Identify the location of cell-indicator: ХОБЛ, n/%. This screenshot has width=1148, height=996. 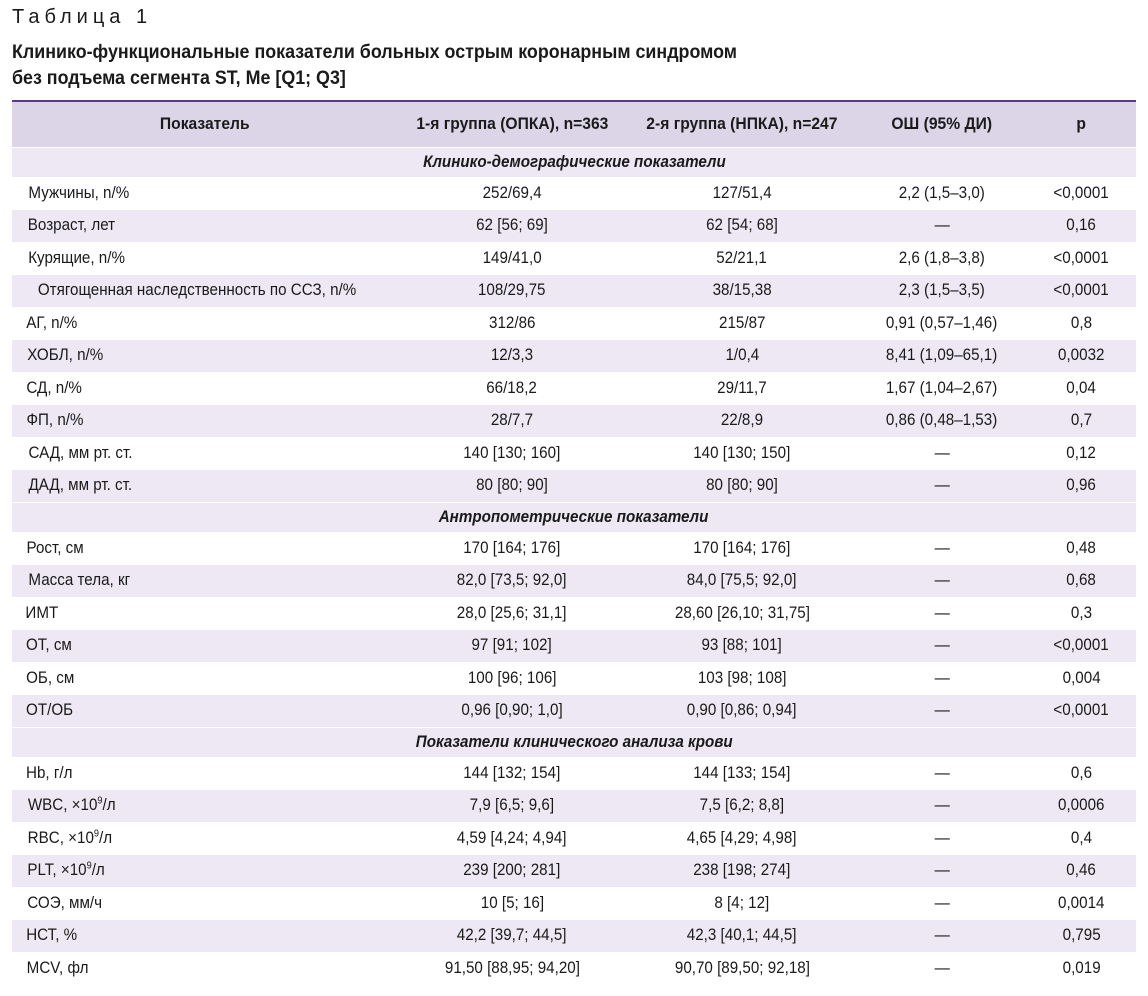
(65, 355).